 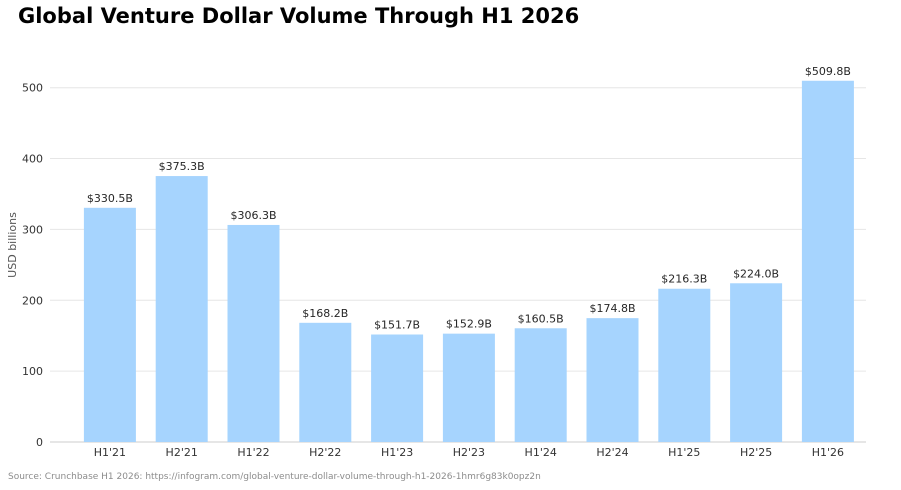 I want to click on x-tick-label: H2'24, so click(x=612, y=452).